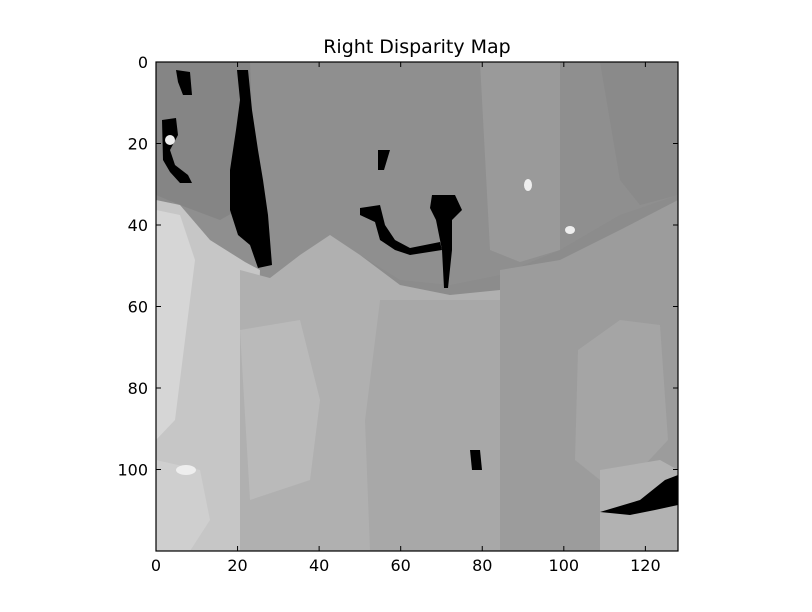 The height and width of the screenshot is (612, 812). What do you see at coordinates (417, 47) in the screenshot?
I see `chart-title: Right Disparity Map` at bounding box center [417, 47].